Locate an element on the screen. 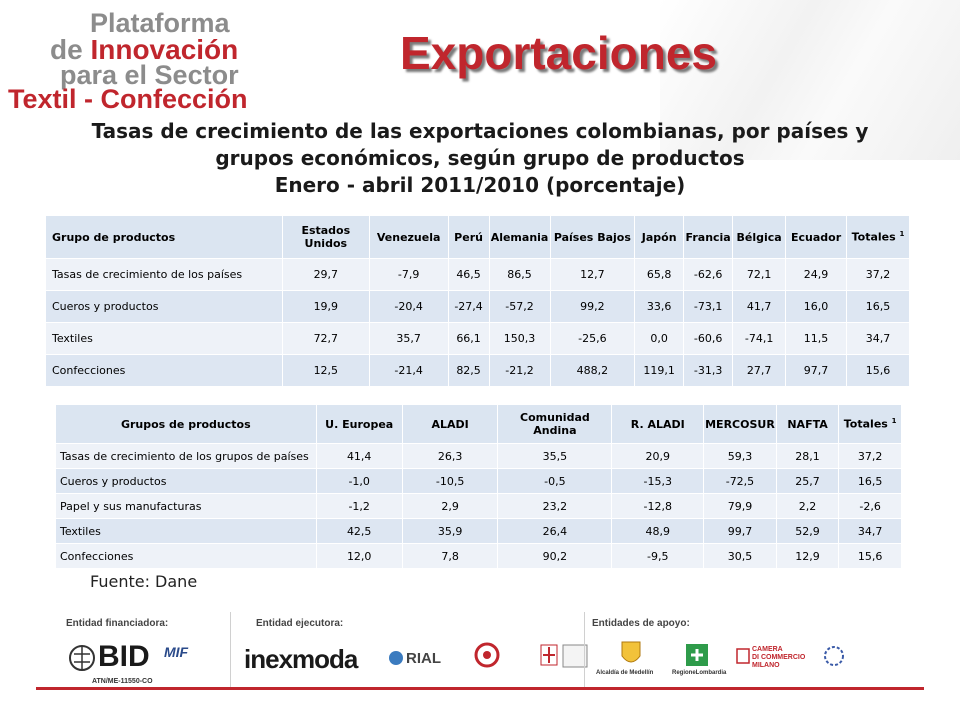  value-cell: 35,5 is located at coordinates (555, 456).